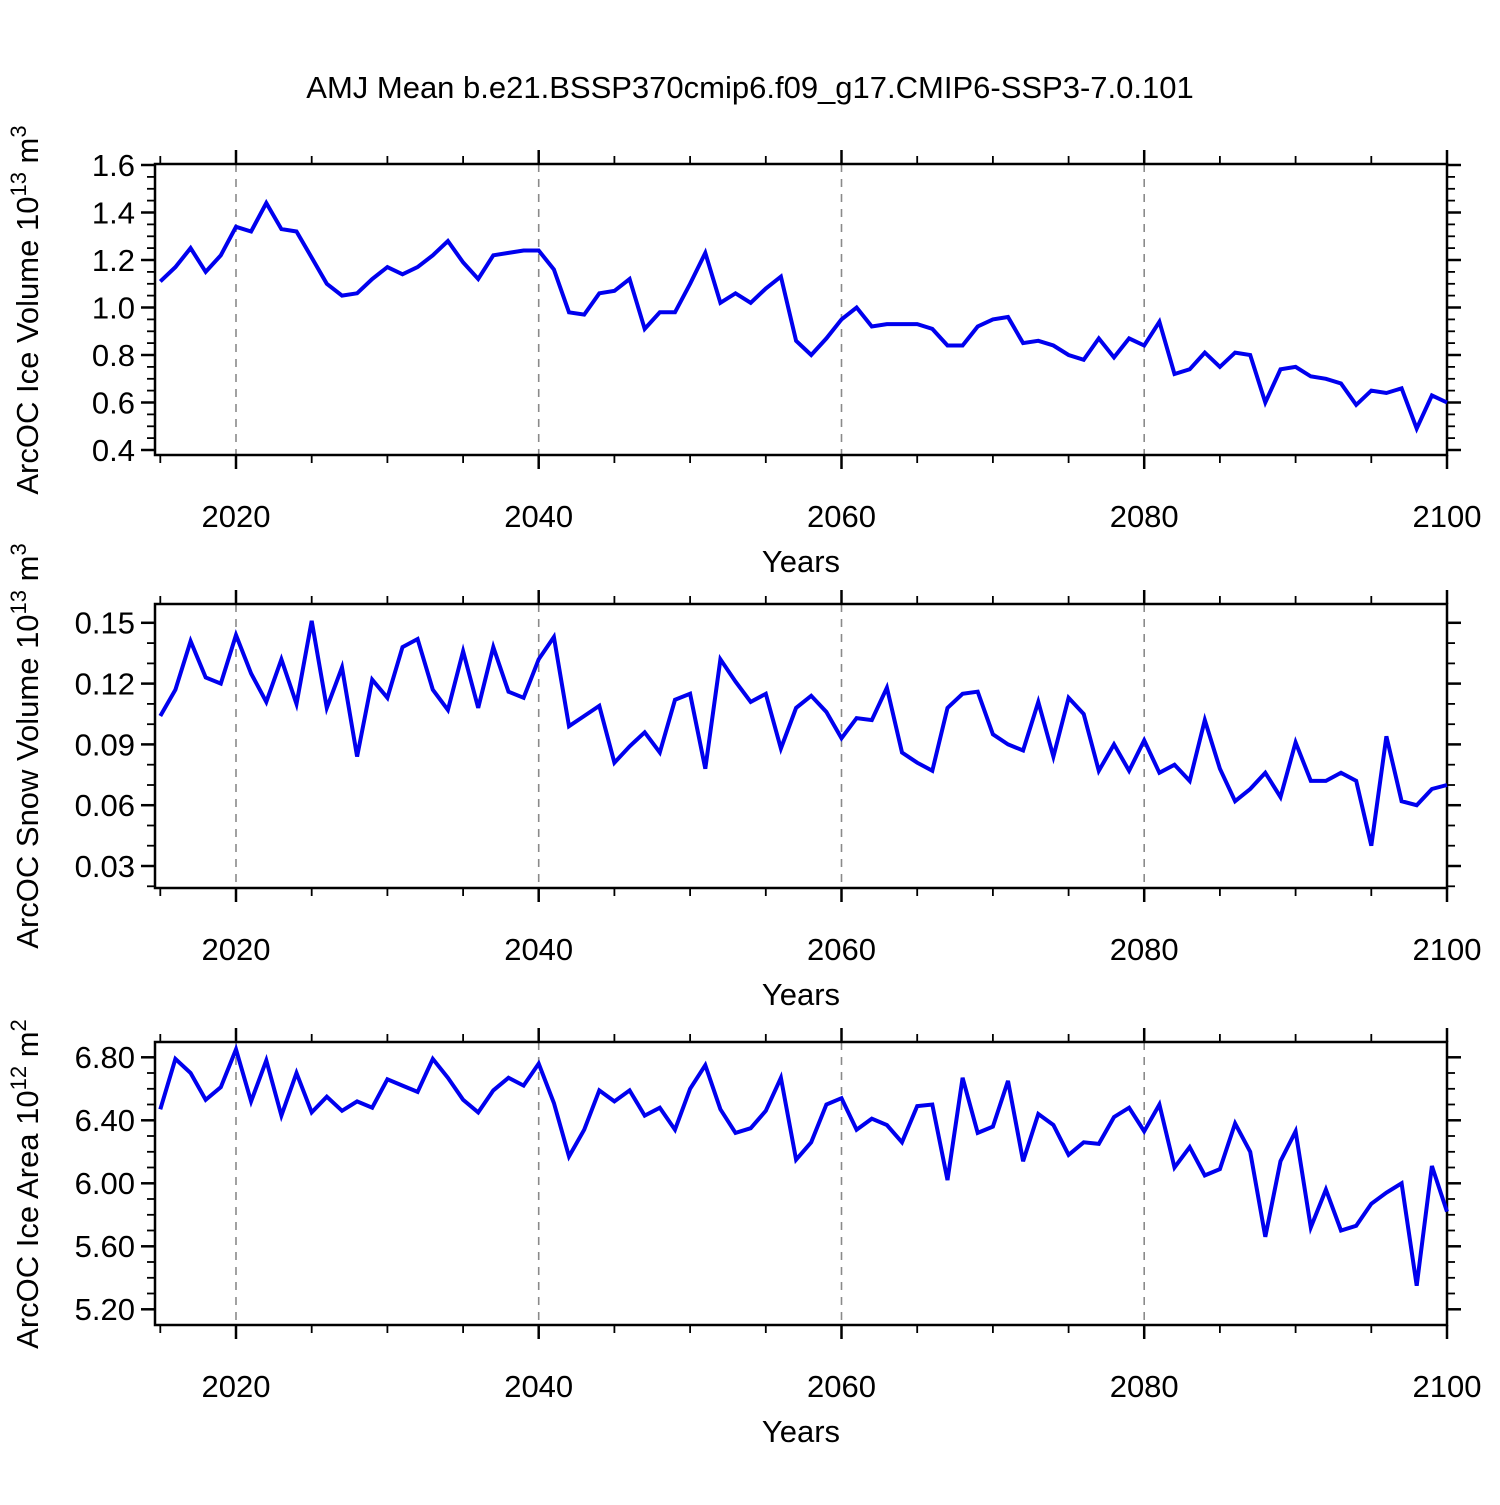 This screenshot has height=1505, width=1500. What do you see at coordinates (113, 165) in the screenshot?
I see `panel-ice-volume-y-tick-label: 1.6` at bounding box center [113, 165].